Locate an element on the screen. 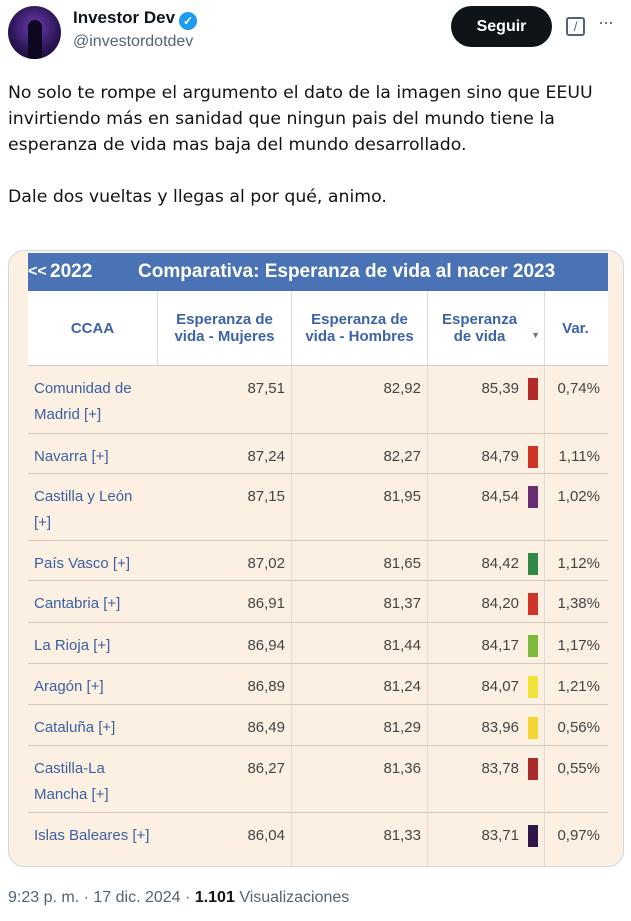 Image resolution: width=631 pixels, height=921 pixels. author-handle: @investordotdev is located at coordinates (133, 41).